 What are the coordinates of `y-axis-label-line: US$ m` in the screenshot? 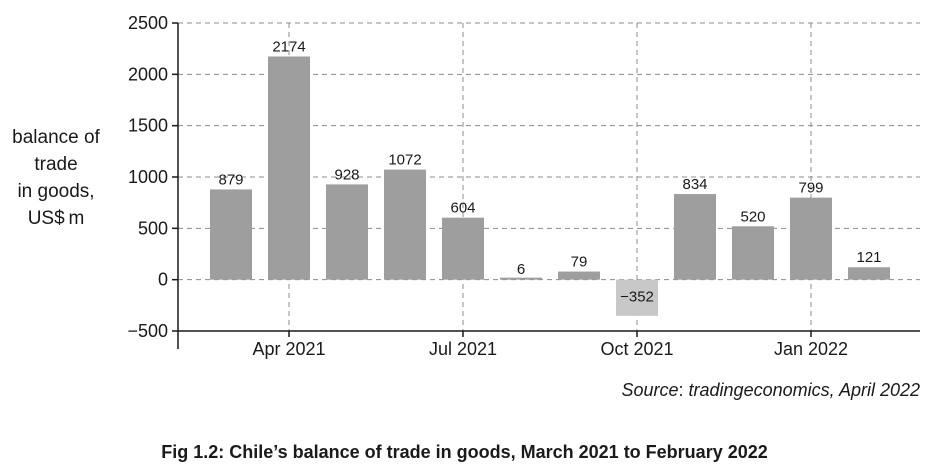 It's located at (56, 218).